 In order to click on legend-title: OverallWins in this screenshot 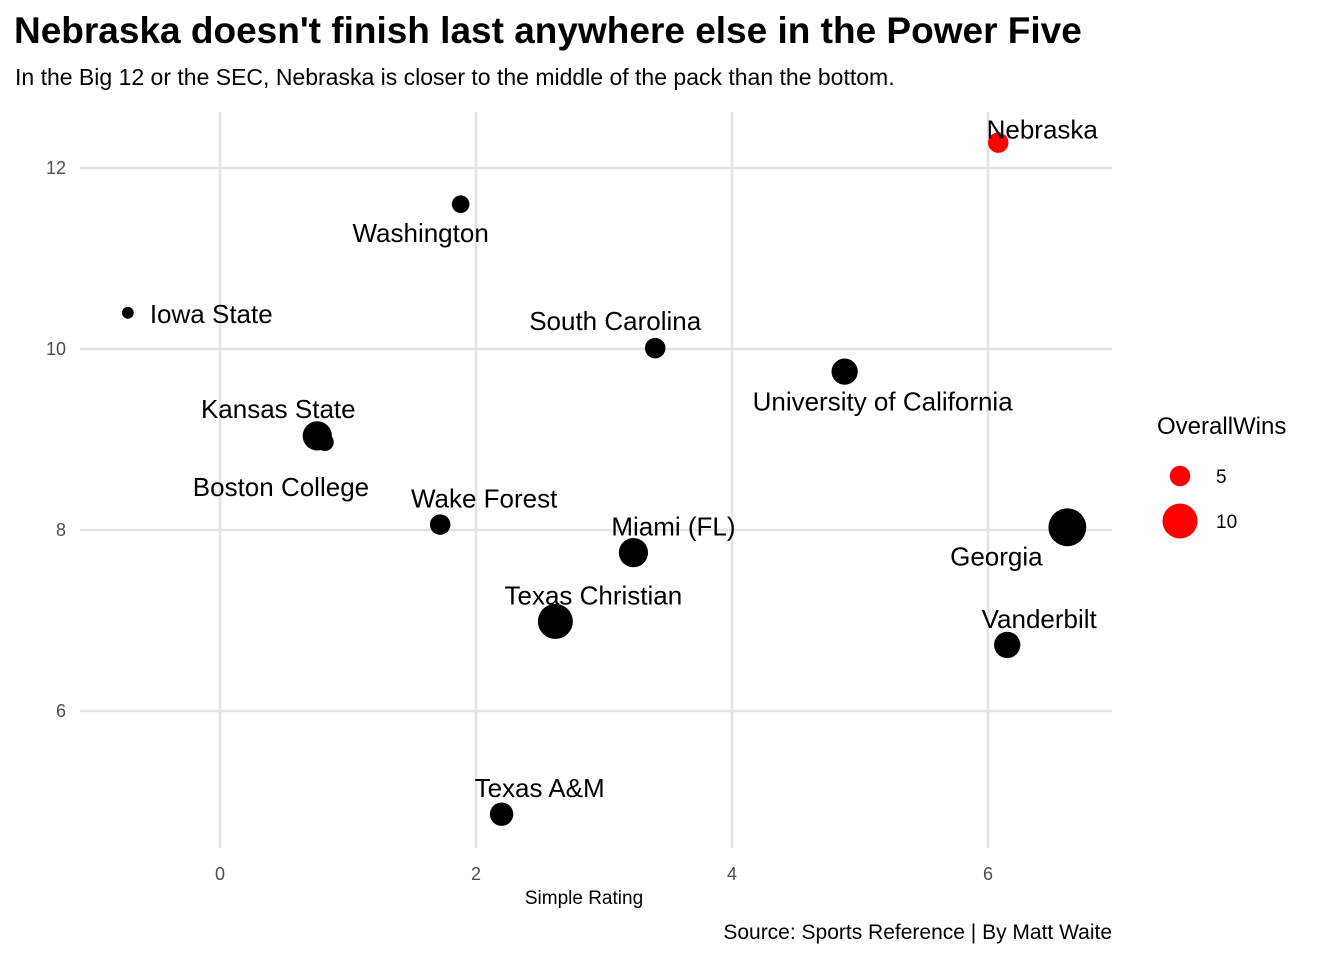, I will do `click(1221, 426)`.